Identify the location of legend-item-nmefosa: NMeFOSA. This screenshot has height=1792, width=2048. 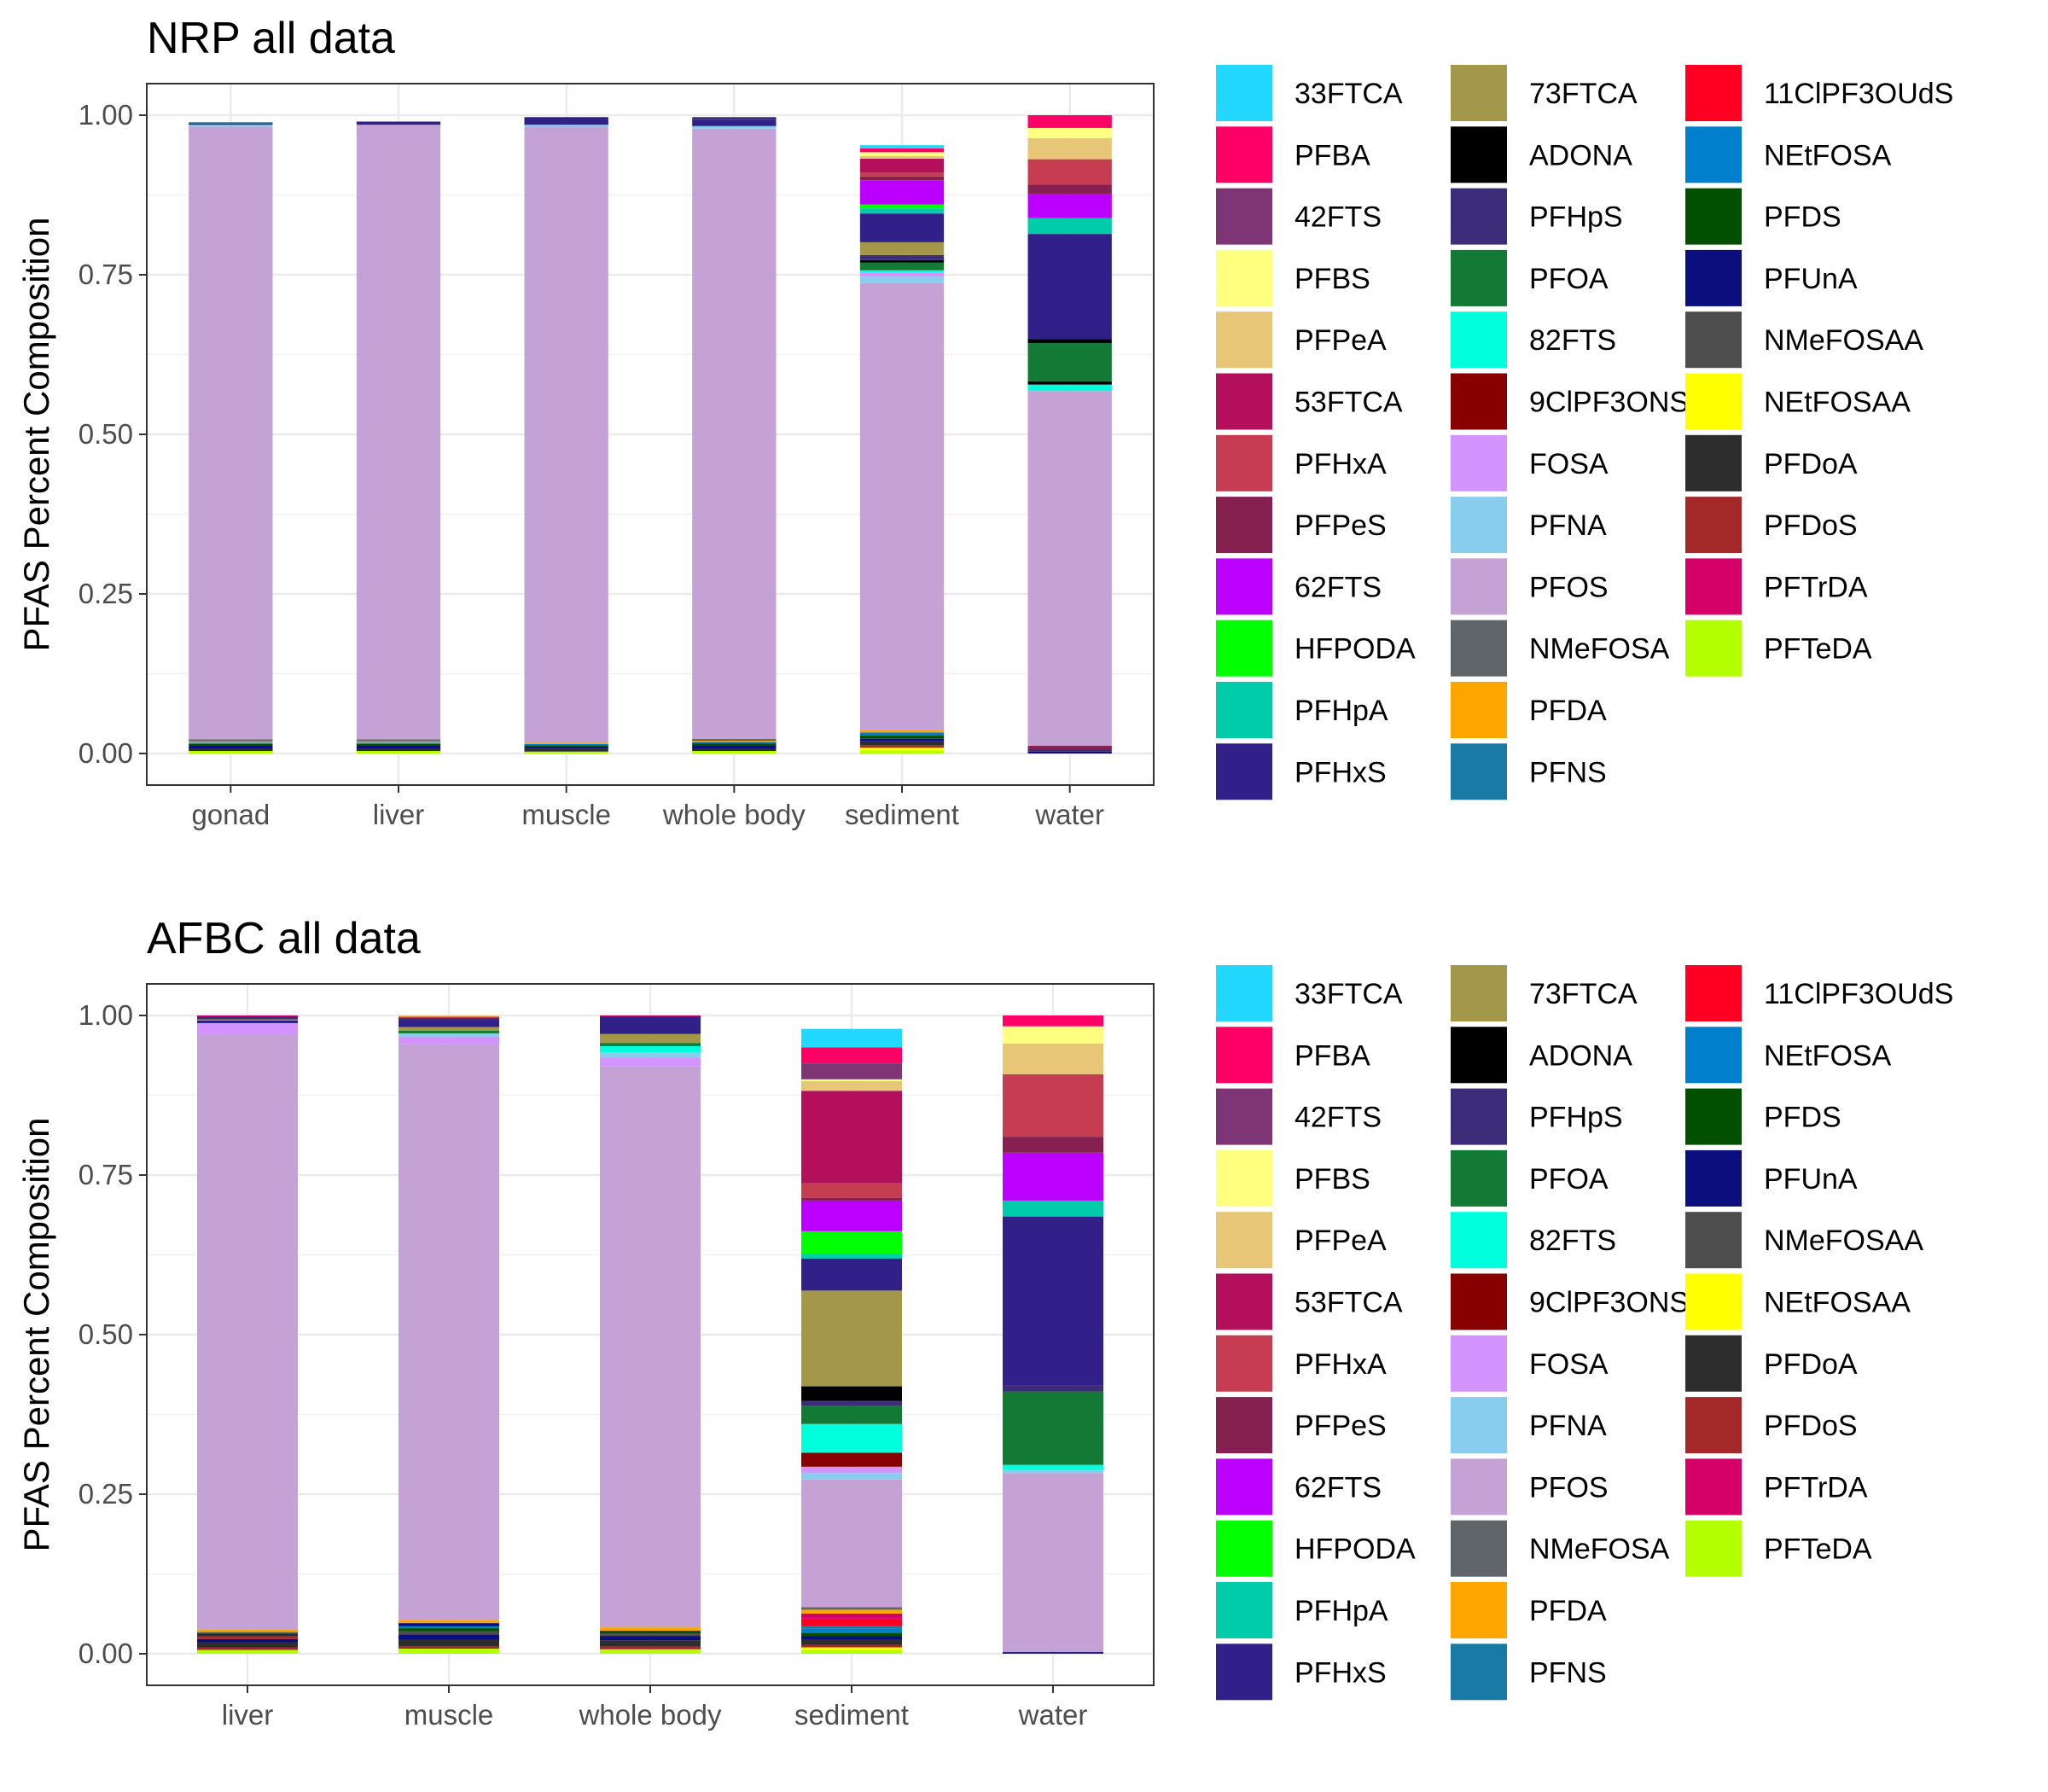
(1560, 1548).